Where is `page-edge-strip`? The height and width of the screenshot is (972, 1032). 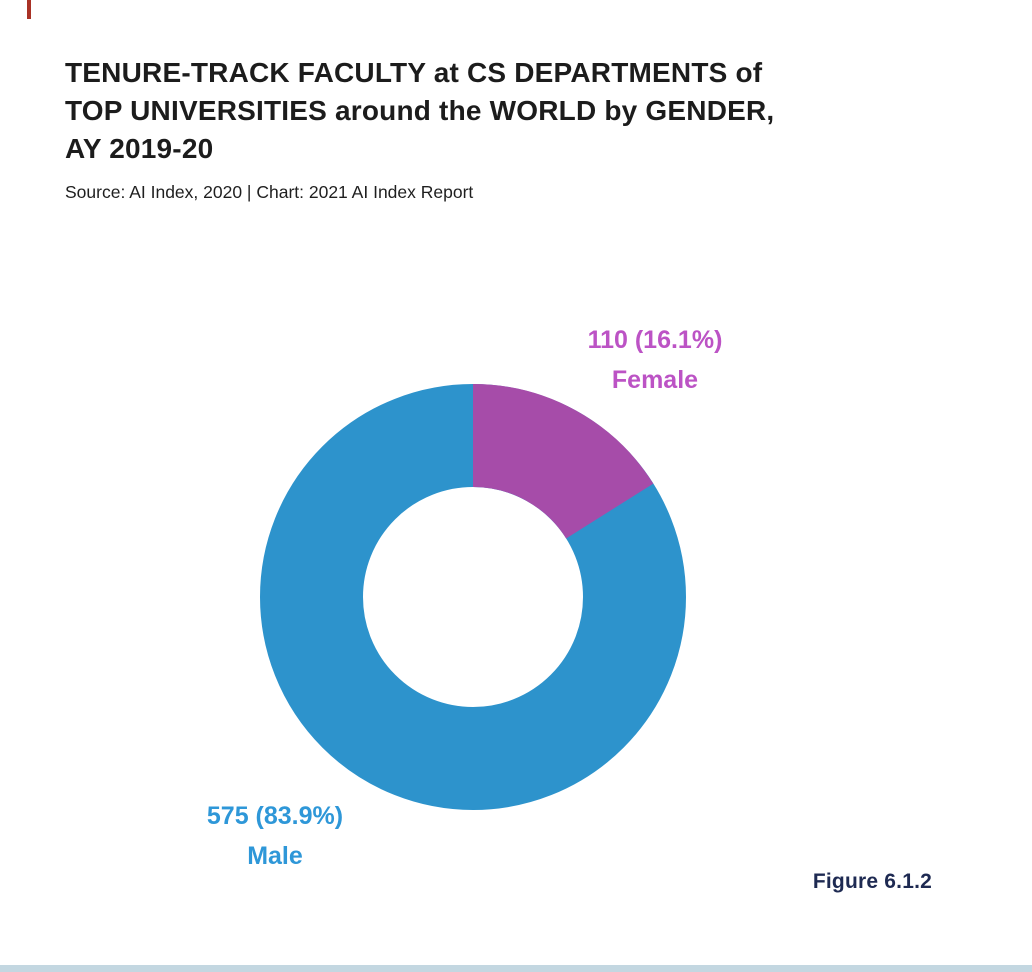 page-edge-strip is located at coordinates (516, 968).